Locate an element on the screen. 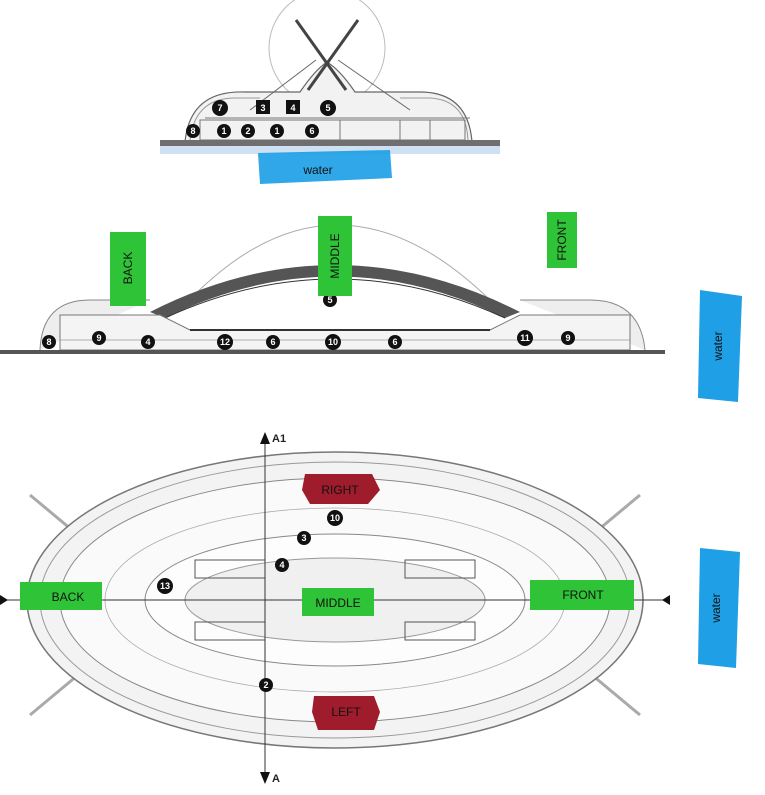 This screenshot has width=765, height=795. section-markers: 7 3 4 5 8 1 2 1 6 is located at coordinates (261, 119).